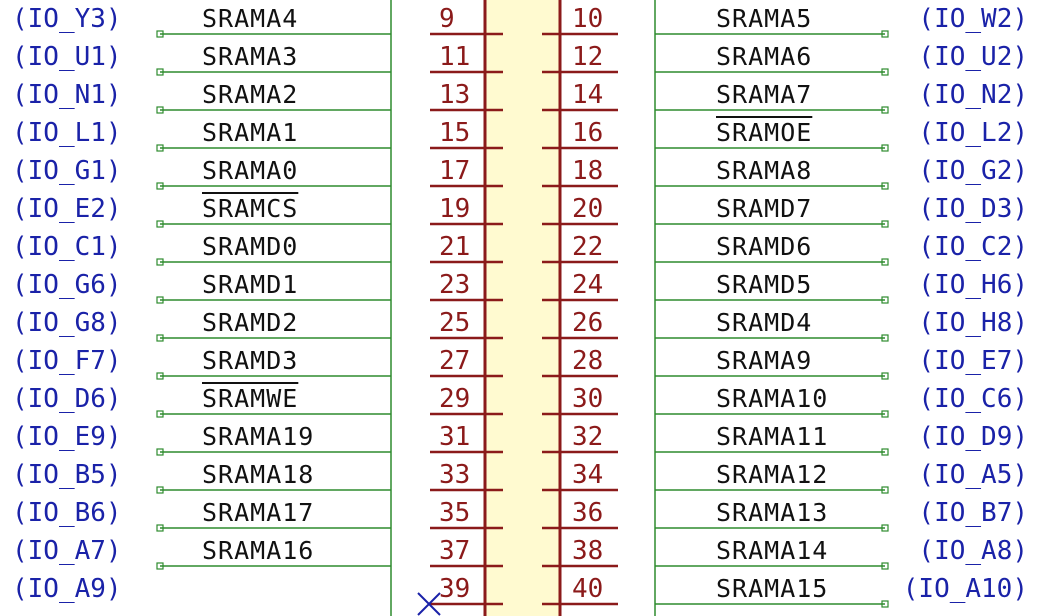  Describe the element at coordinates (67, 475) in the screenshot. I see `io-label-left: (IO_B5)` at that location.